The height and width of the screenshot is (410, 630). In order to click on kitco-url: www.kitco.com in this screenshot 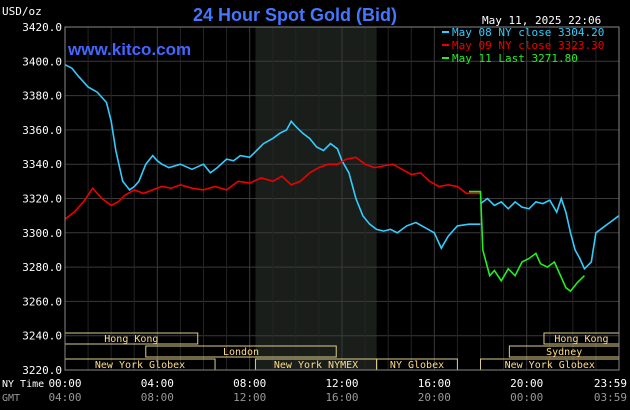, I will do `click(129, 49)`.